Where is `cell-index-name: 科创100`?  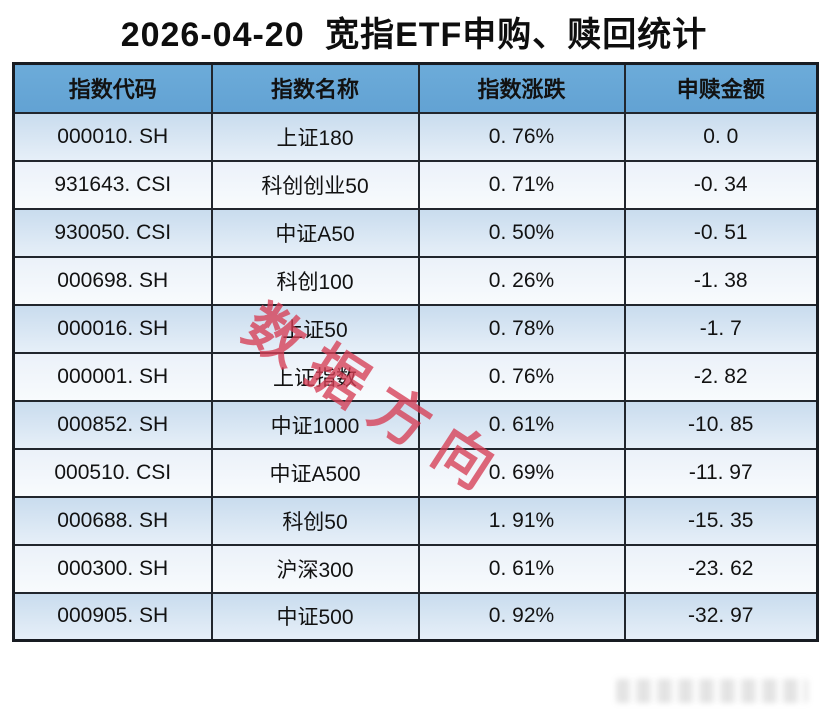
cell-index-name: 科创100 is located at coordinates (315, 280).